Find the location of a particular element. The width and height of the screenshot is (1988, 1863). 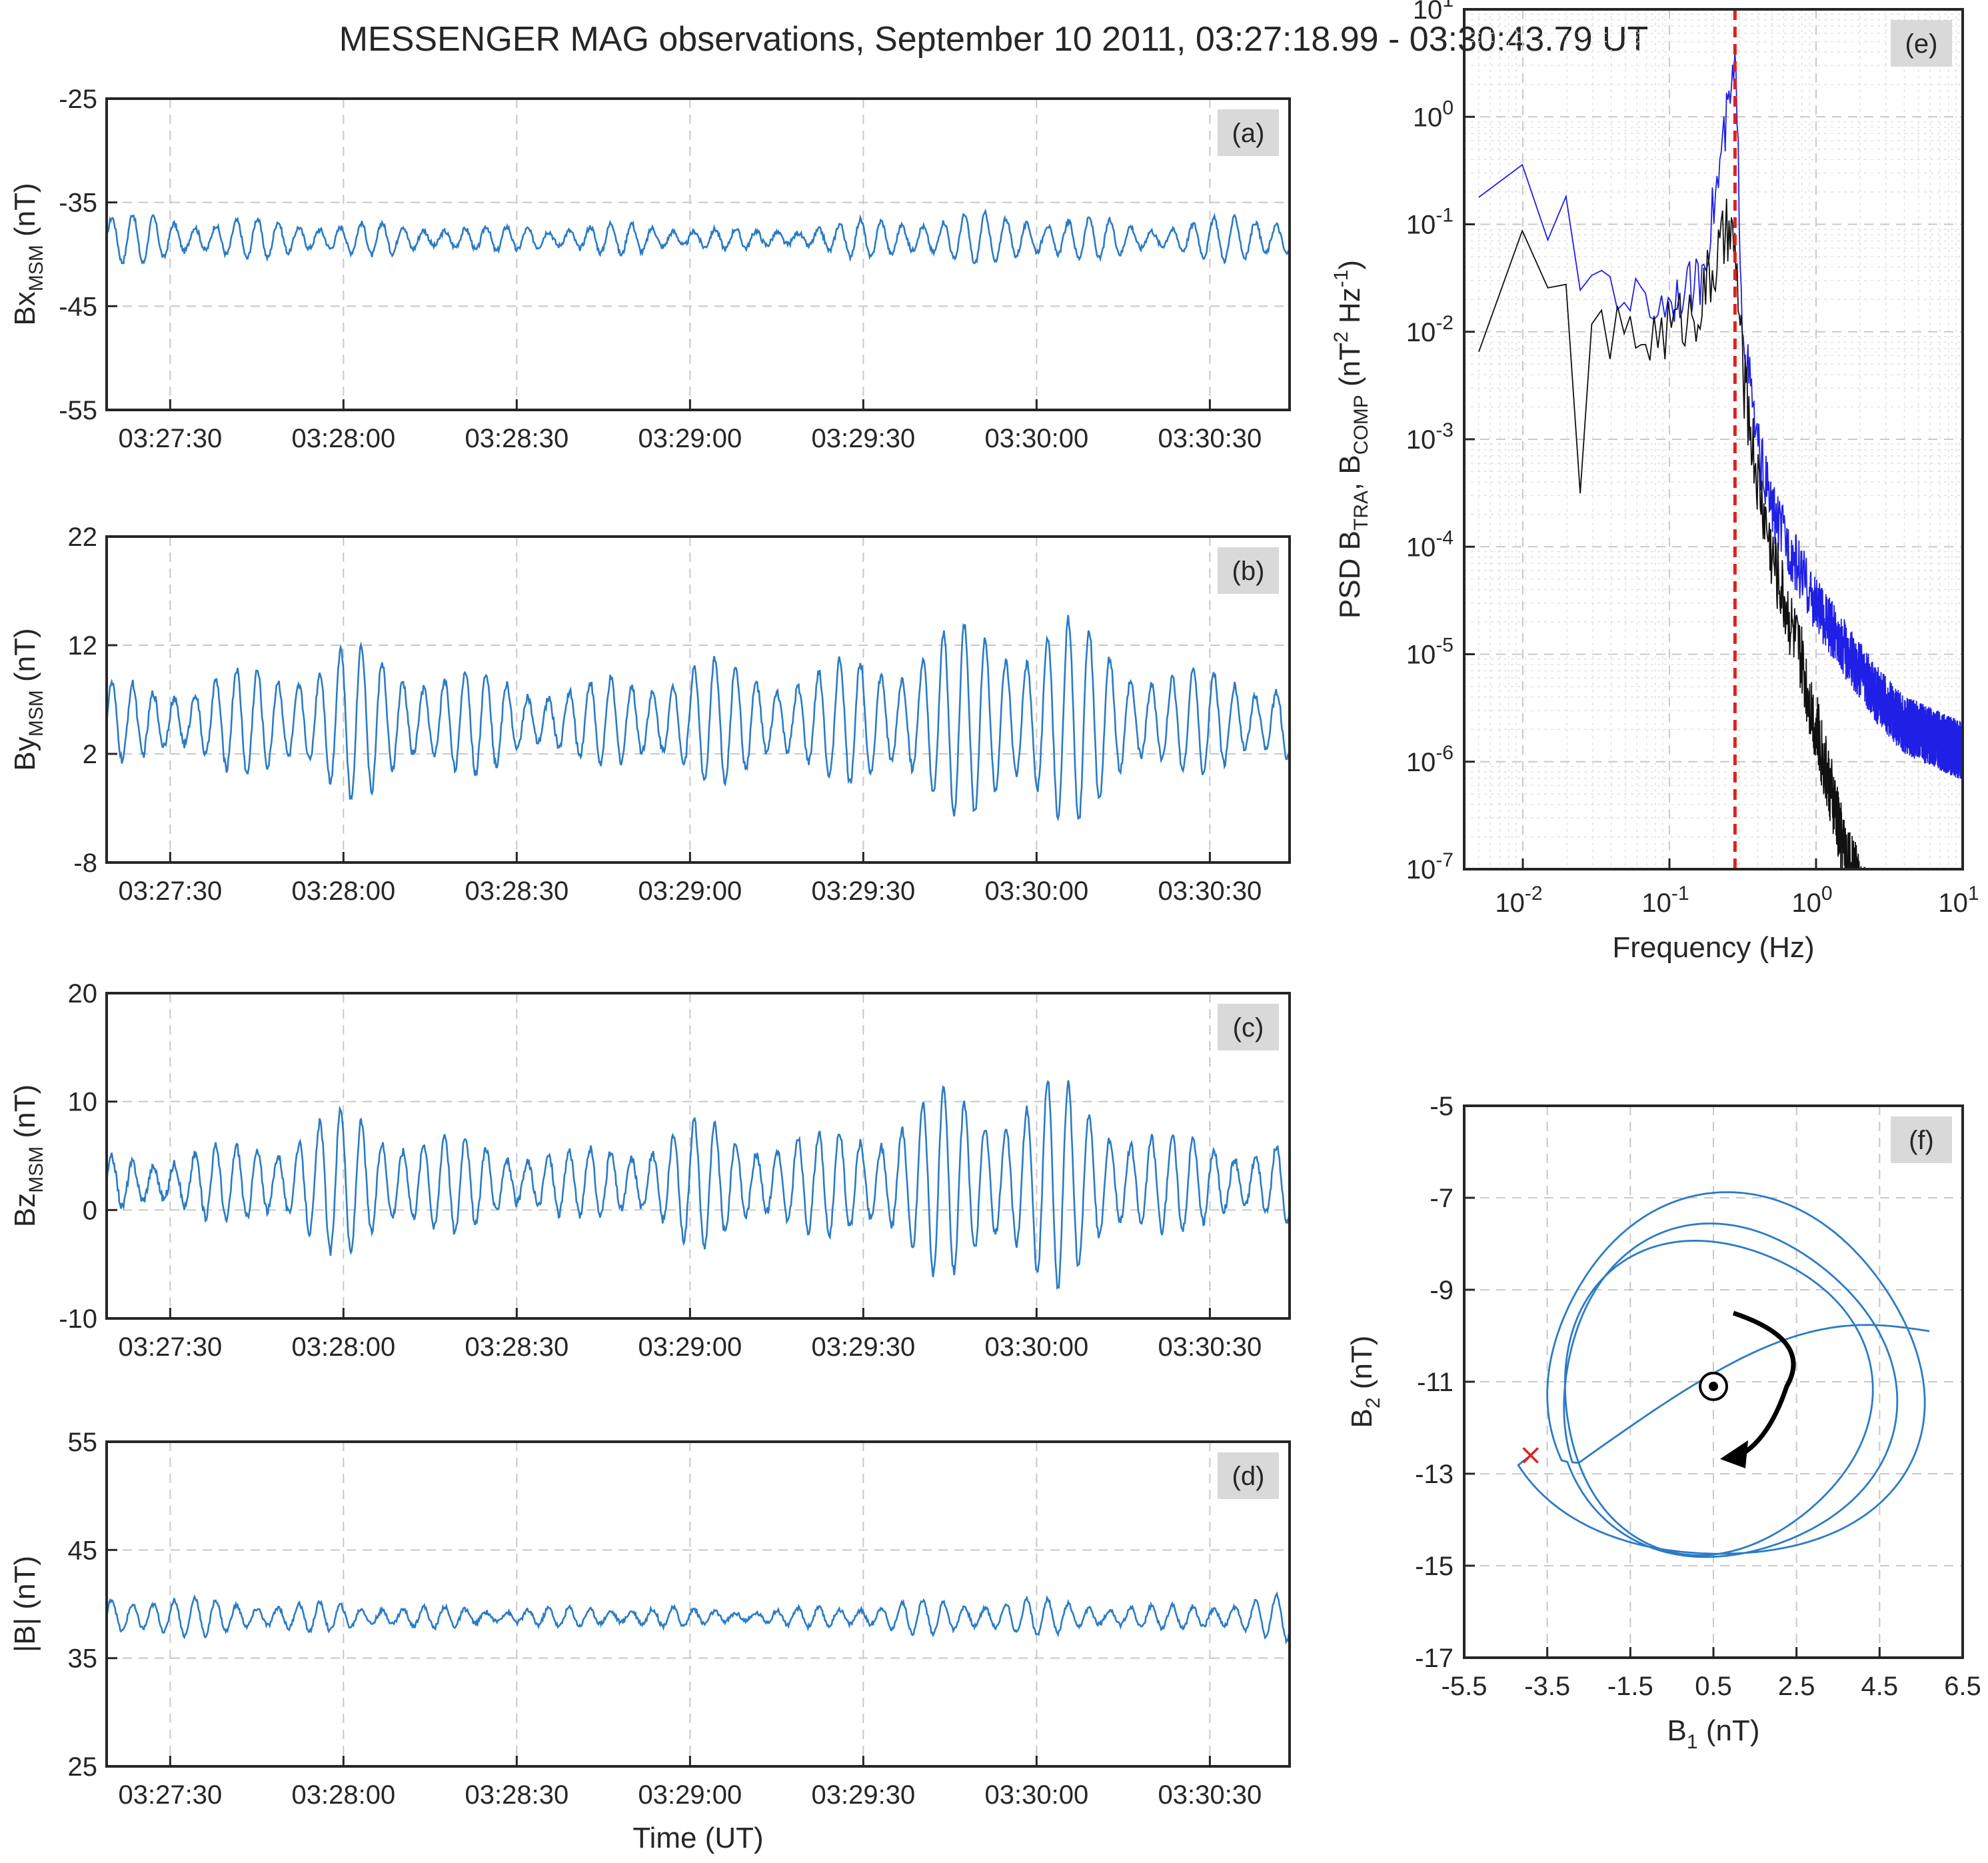

ylabel-space-f is located at coordinates (1362, 1393).